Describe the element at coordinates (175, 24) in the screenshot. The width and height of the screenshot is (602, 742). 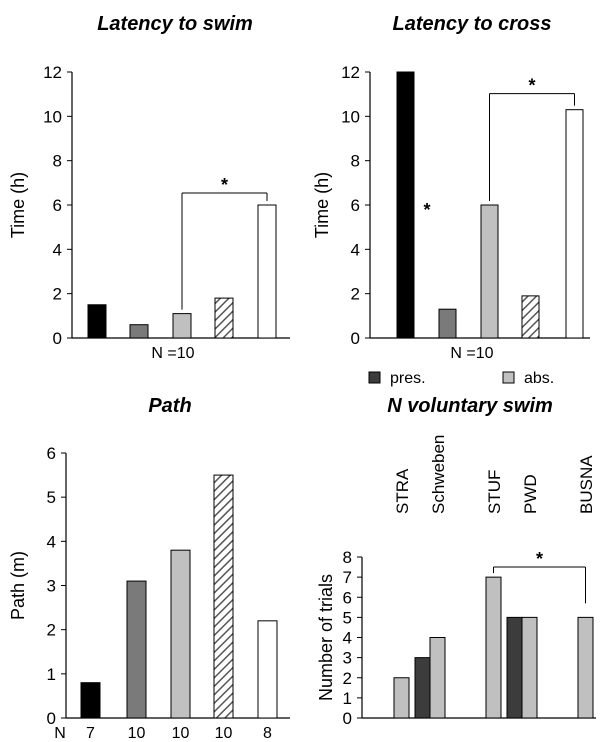
I see `chart-title: Latency to swim` at that location.